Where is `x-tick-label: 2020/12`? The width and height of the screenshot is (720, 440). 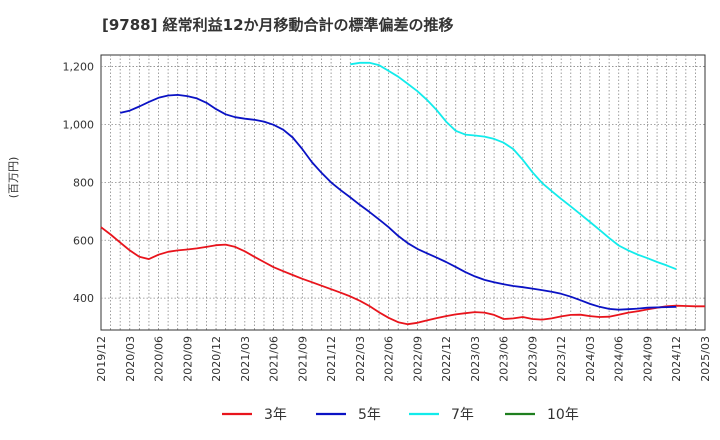
x-tick-label: 2020/12 is located at coordinates (216, 359).